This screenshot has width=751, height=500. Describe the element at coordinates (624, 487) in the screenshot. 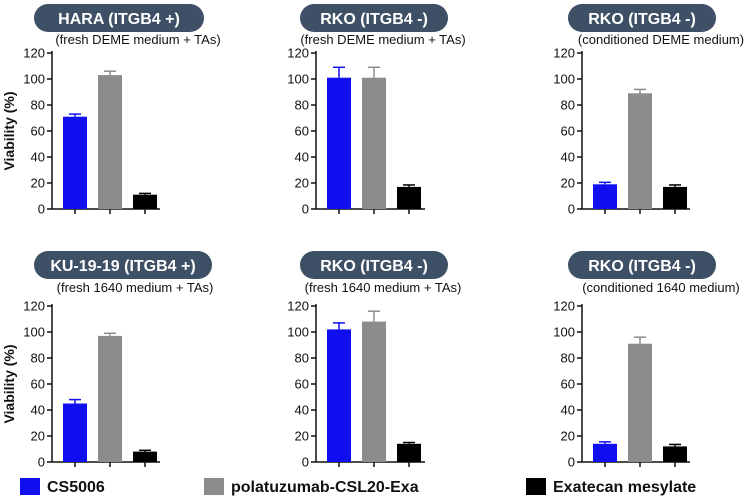

I see `legend-label: Exatecan mesylate` at that location.